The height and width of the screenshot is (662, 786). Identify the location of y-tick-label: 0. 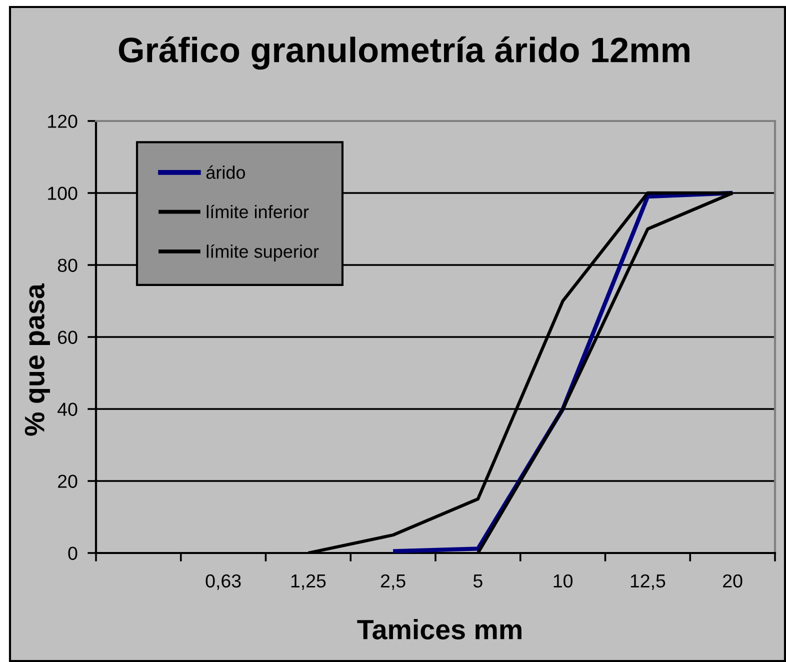
(73, 553).